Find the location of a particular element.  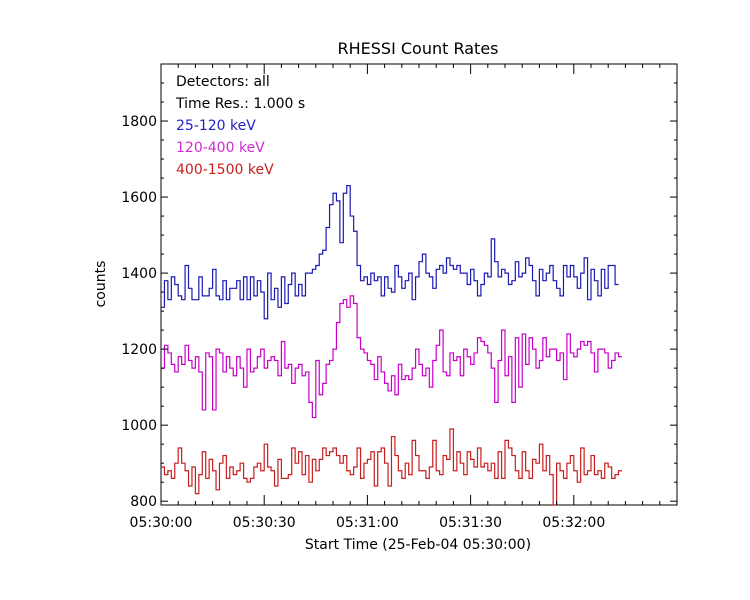

y-tick-label: 1800 is located at coordinates (139, 122).